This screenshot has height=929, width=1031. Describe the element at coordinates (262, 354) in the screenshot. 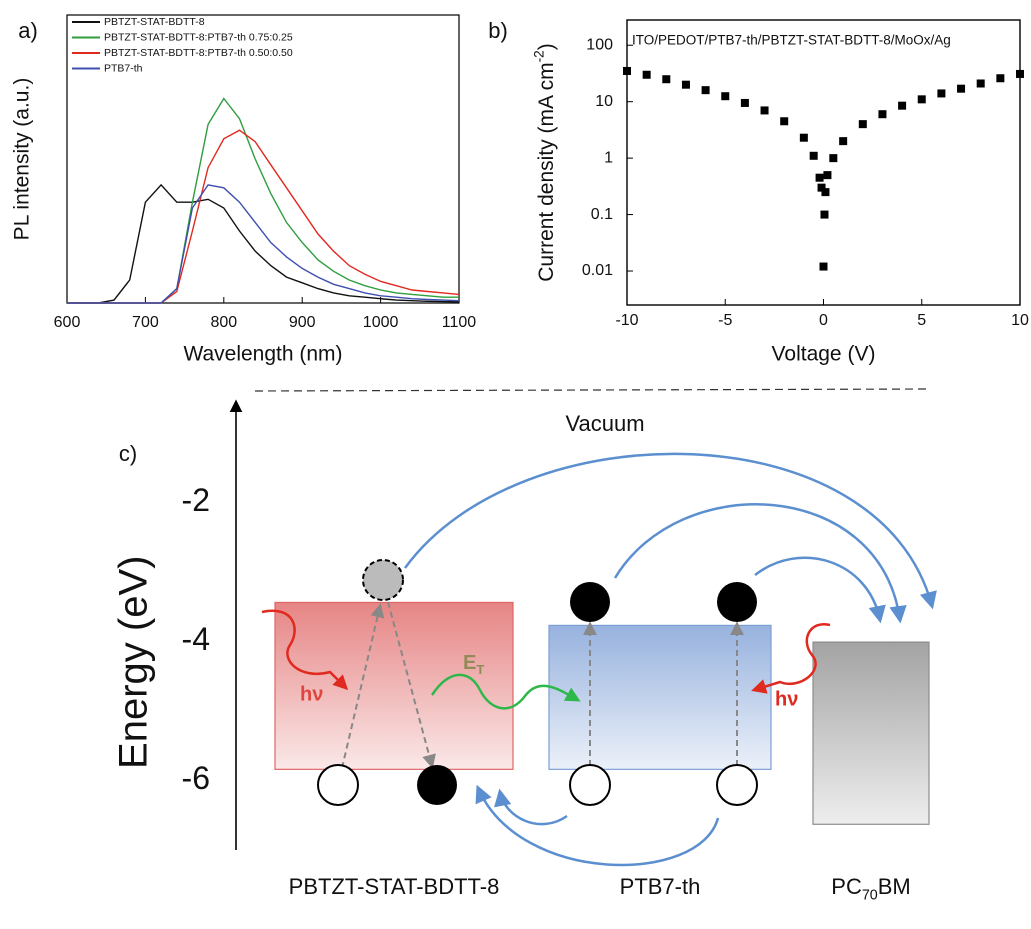

I see `x-axis-label: Wavelength (nm)` at that location.